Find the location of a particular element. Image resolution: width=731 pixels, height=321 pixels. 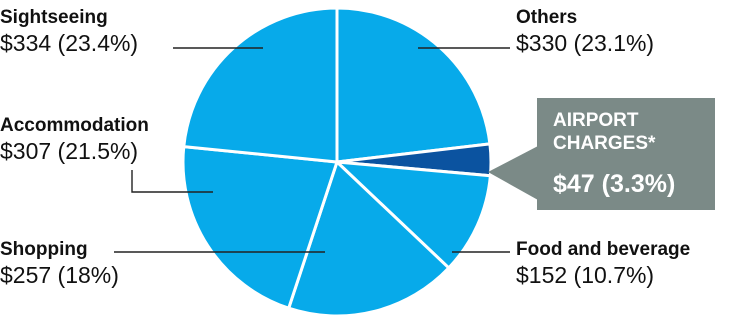

airport-charges-callout: AIRPORT CHARGES* $47 (3.3%) is located at coordinates (626, 154).